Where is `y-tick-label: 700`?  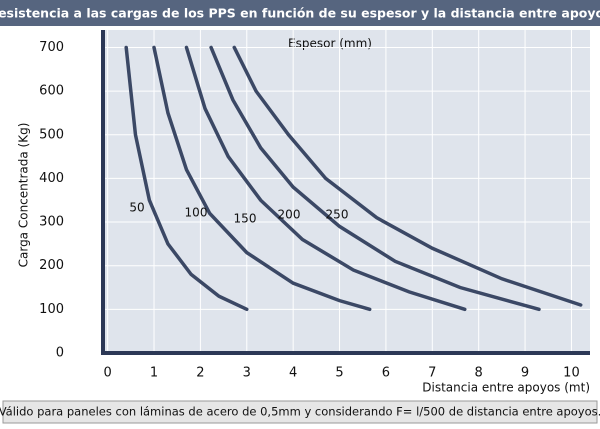 y-tick-label: 700 is located at coordinates (51, 47).